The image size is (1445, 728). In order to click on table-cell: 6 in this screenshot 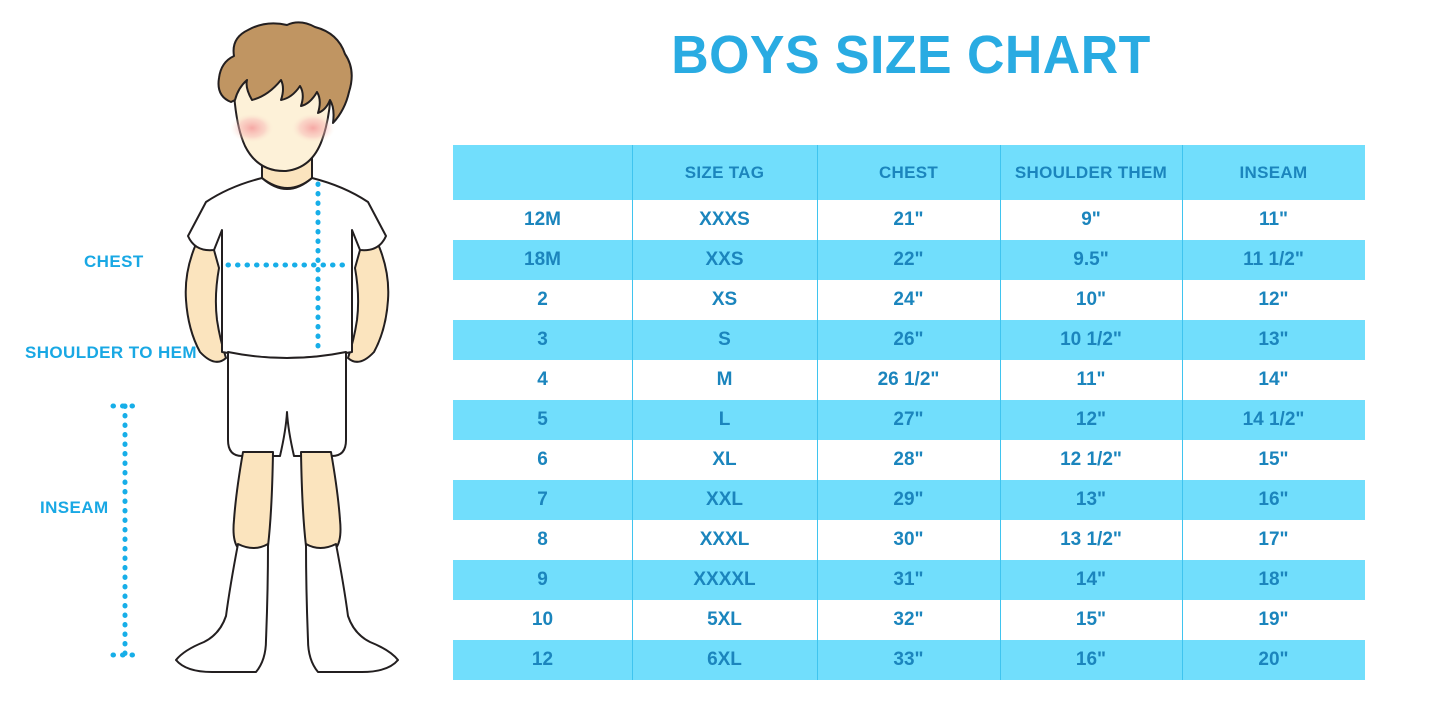, I will do `click(542, 460)`.